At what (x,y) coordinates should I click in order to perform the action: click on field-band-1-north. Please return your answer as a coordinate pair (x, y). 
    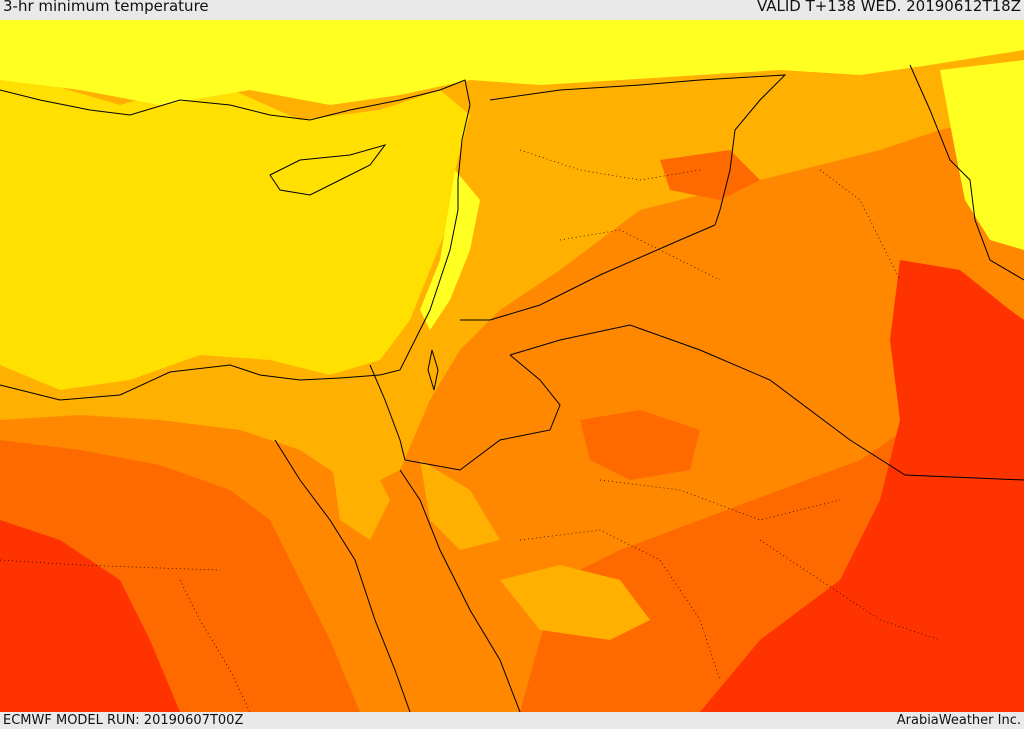
    Looking at the image, I should click on (512, 62).